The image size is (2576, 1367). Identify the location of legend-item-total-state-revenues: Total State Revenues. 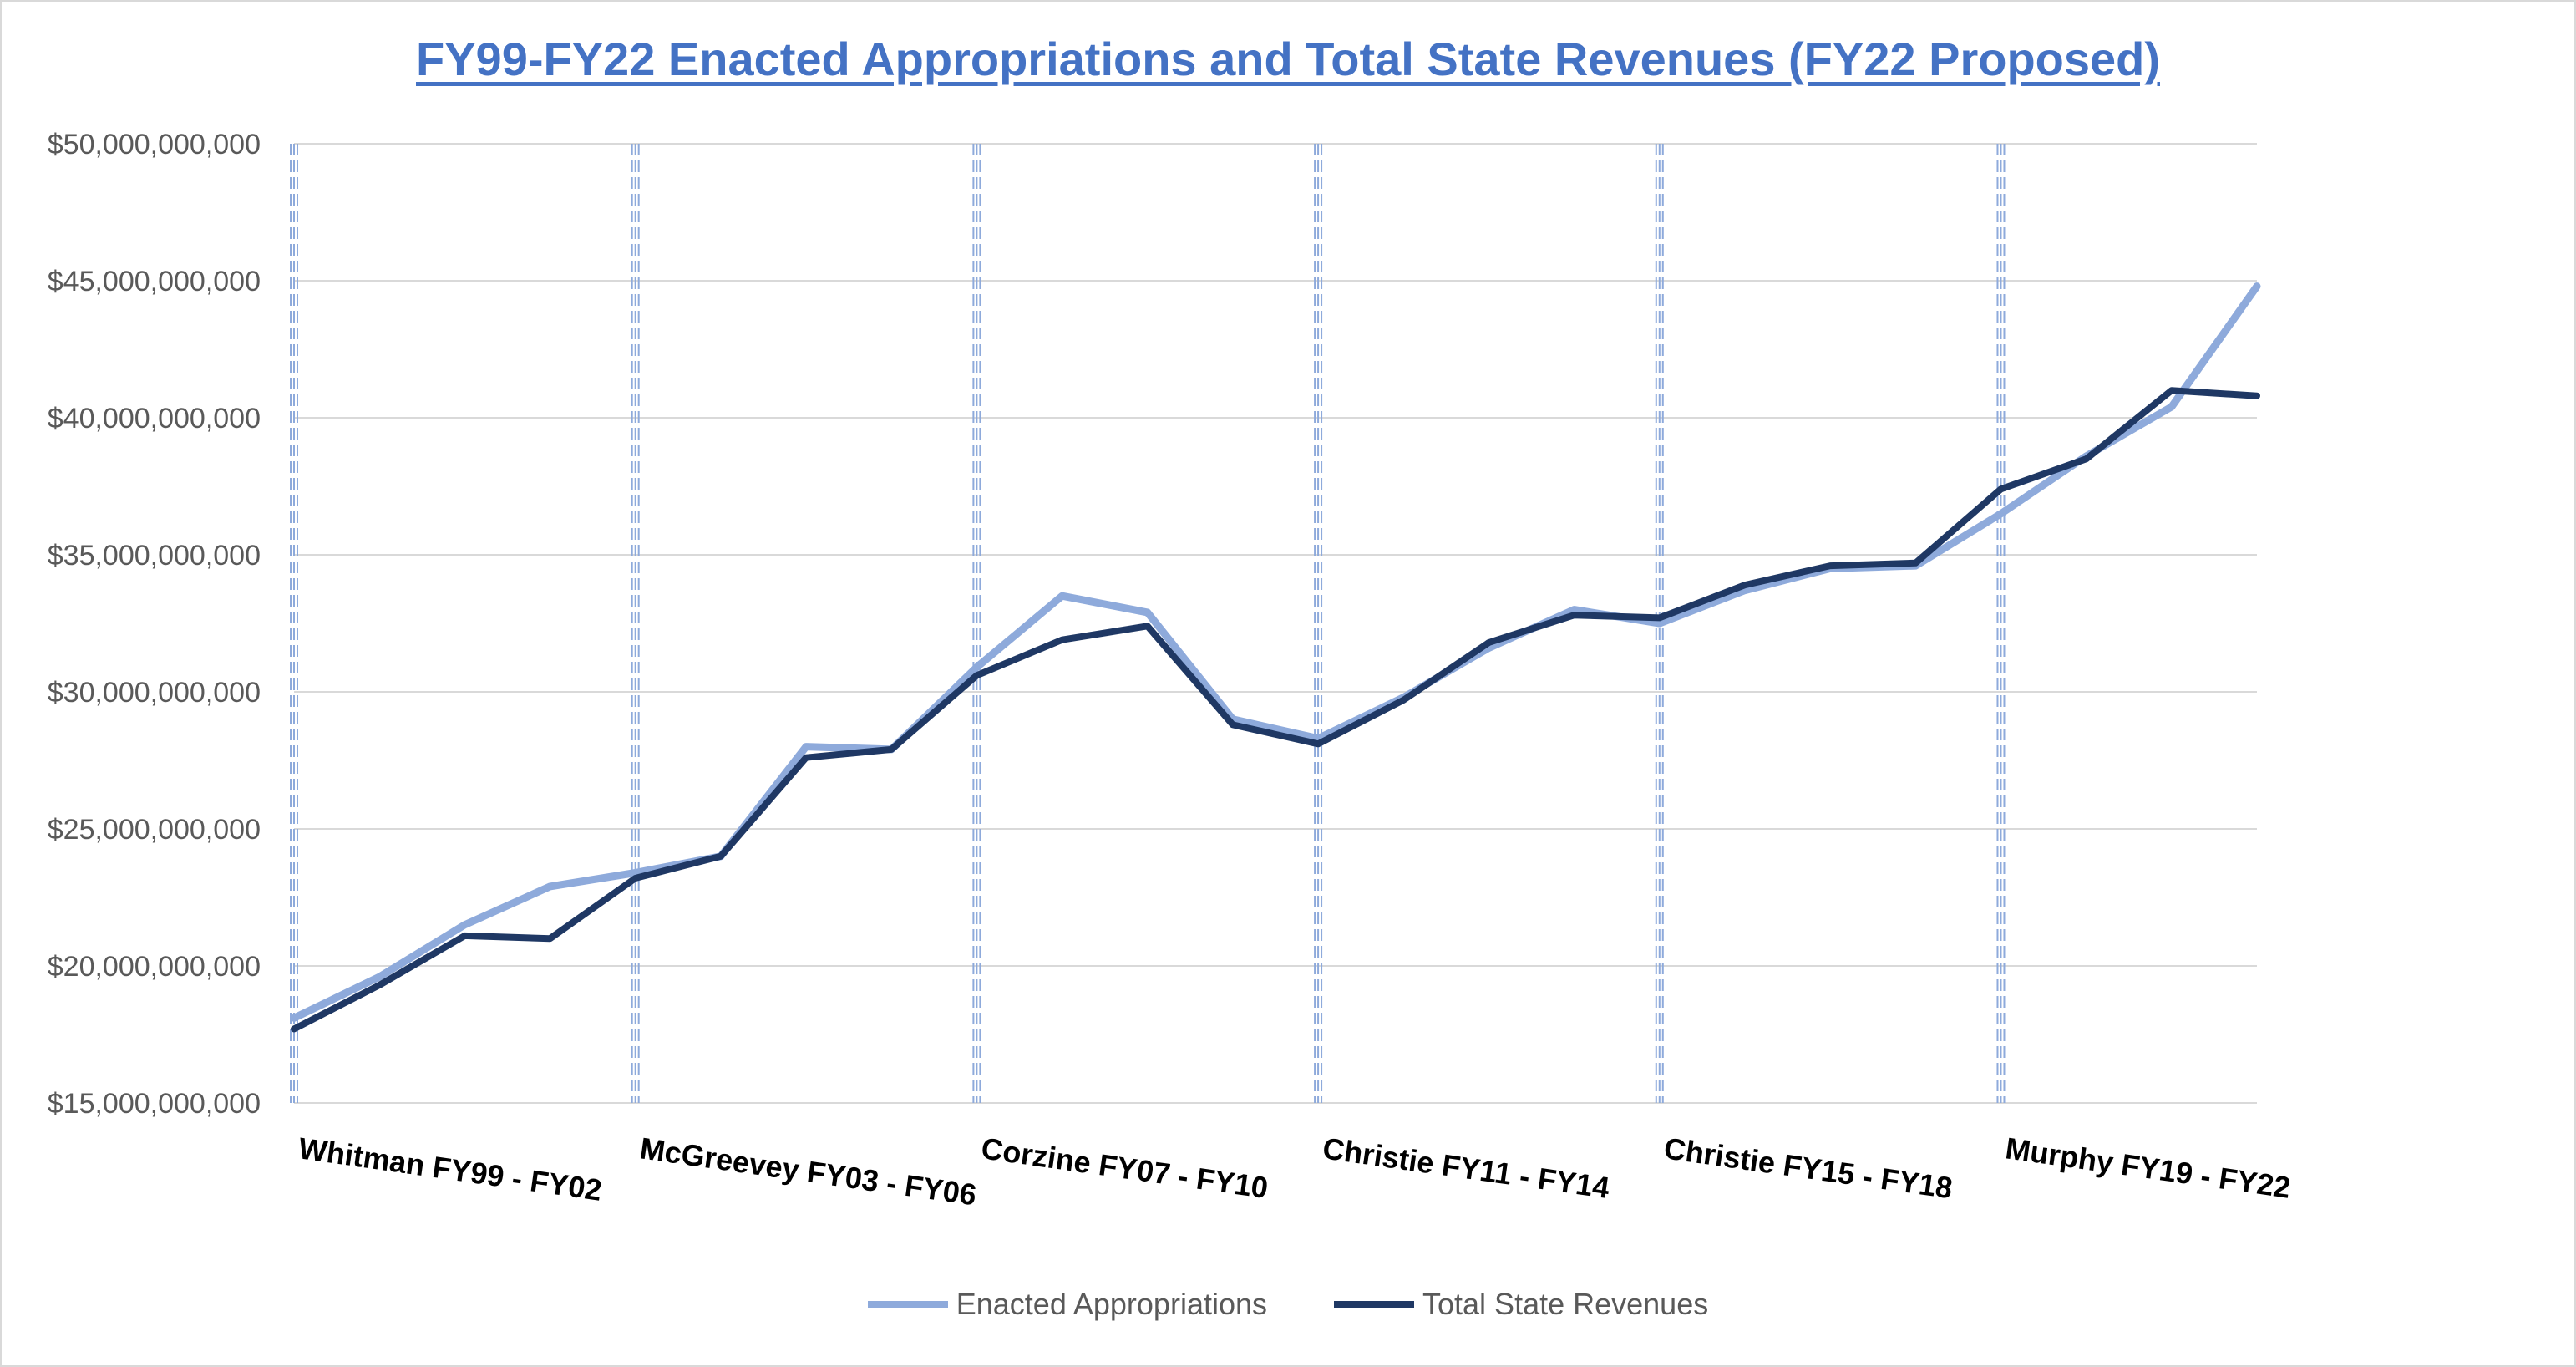
(1521, 1304).